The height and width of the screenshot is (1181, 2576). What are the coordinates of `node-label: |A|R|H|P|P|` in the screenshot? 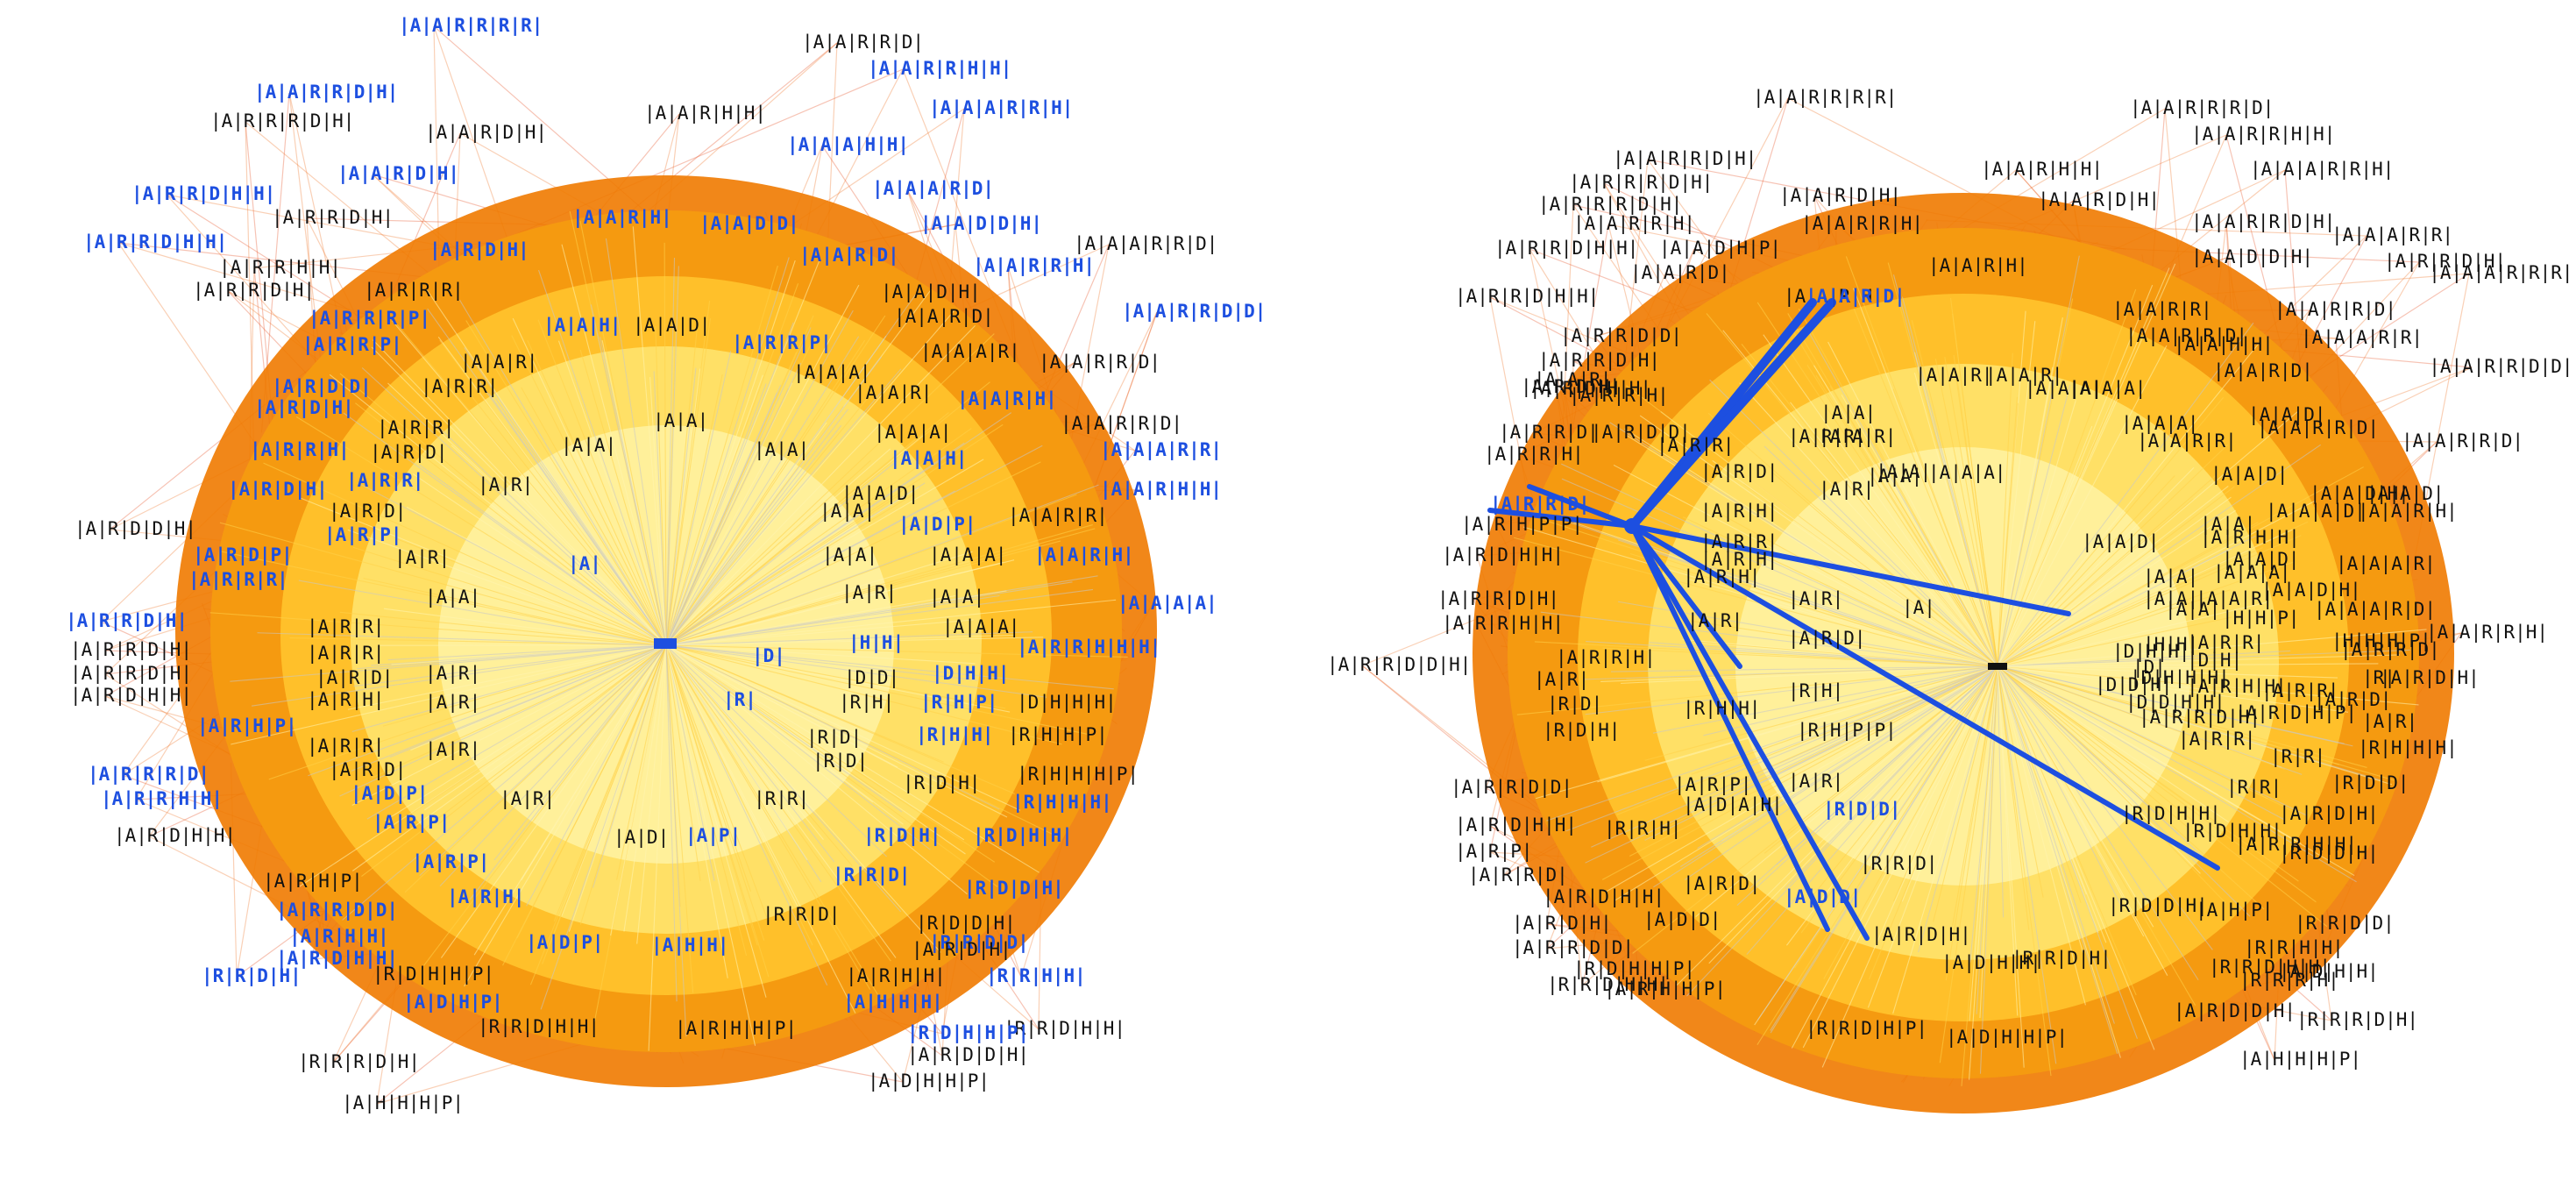 It's located at (1522, 525).